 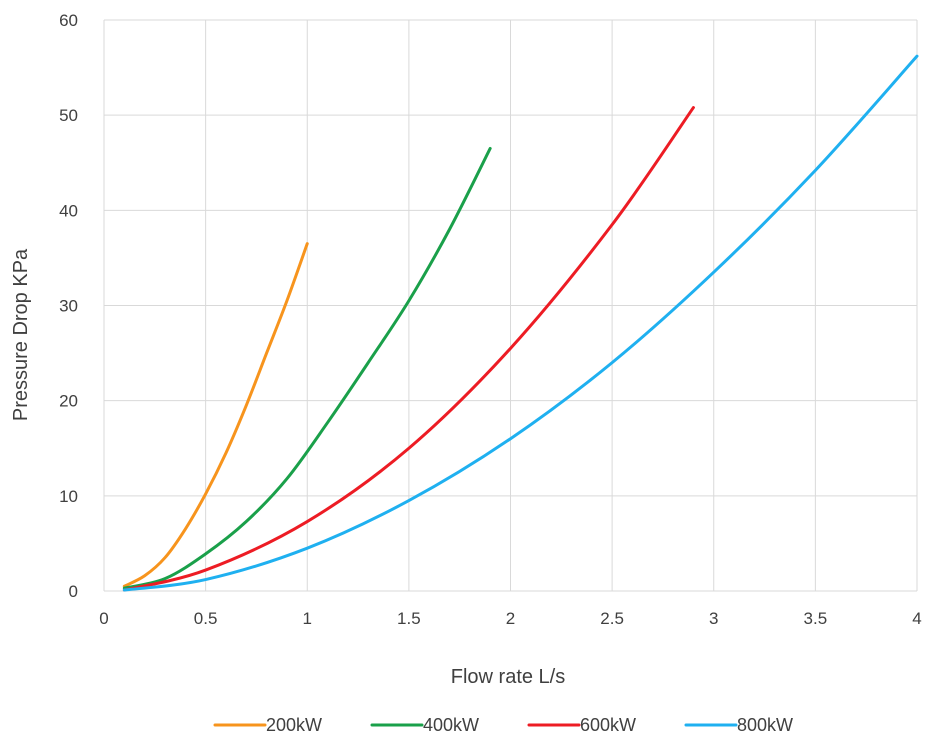 What do you see at coordinates (68, 20) in the screenshot?
I see `y-tick-label: 60` at bounding box center [68, 20].